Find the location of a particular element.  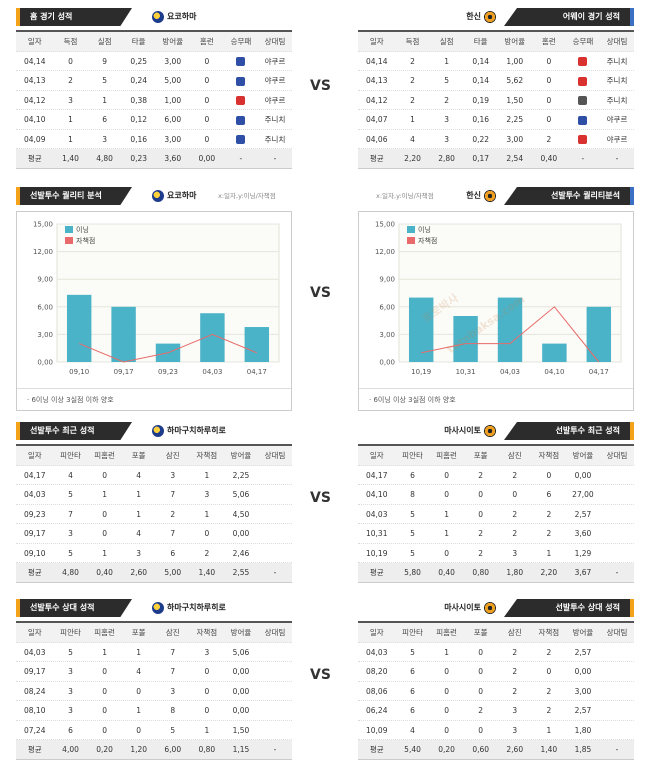

line-earned-runs is located at coordinates (510, 334).